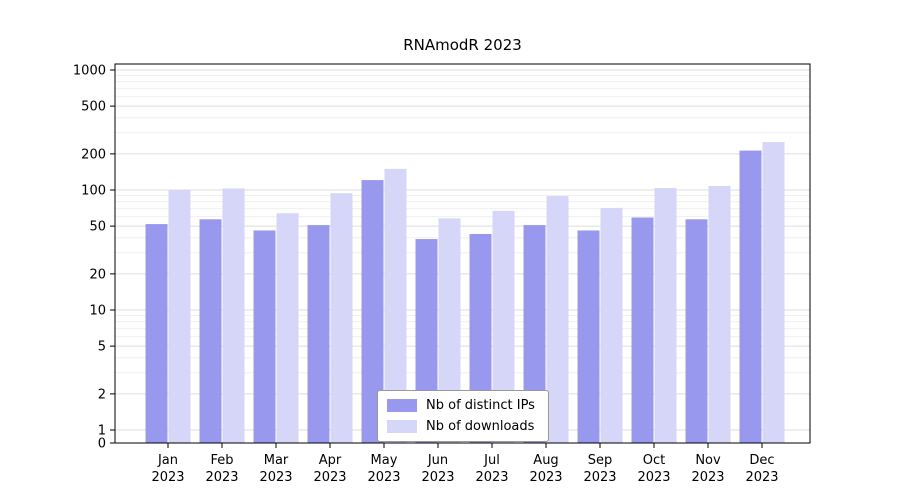  Describe the element at coordinates (102, 347) in the screenshot. I see `y-tick-label: 5` at that location.